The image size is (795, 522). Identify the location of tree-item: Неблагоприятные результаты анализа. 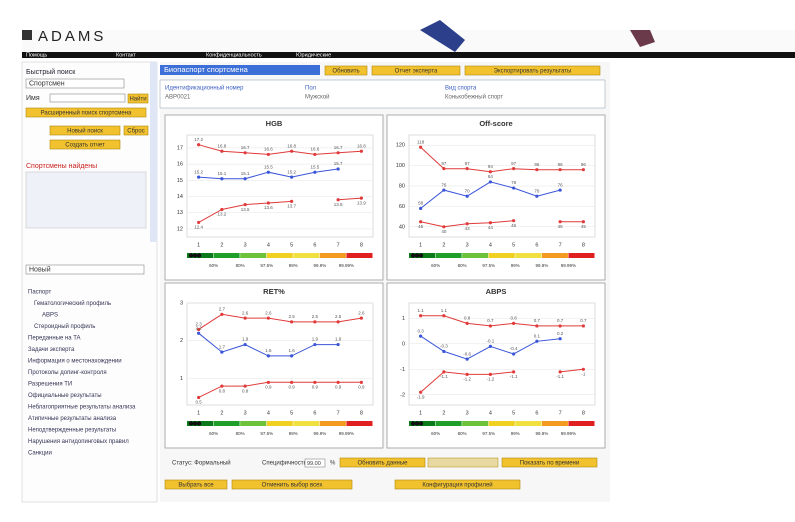
(82, 408).